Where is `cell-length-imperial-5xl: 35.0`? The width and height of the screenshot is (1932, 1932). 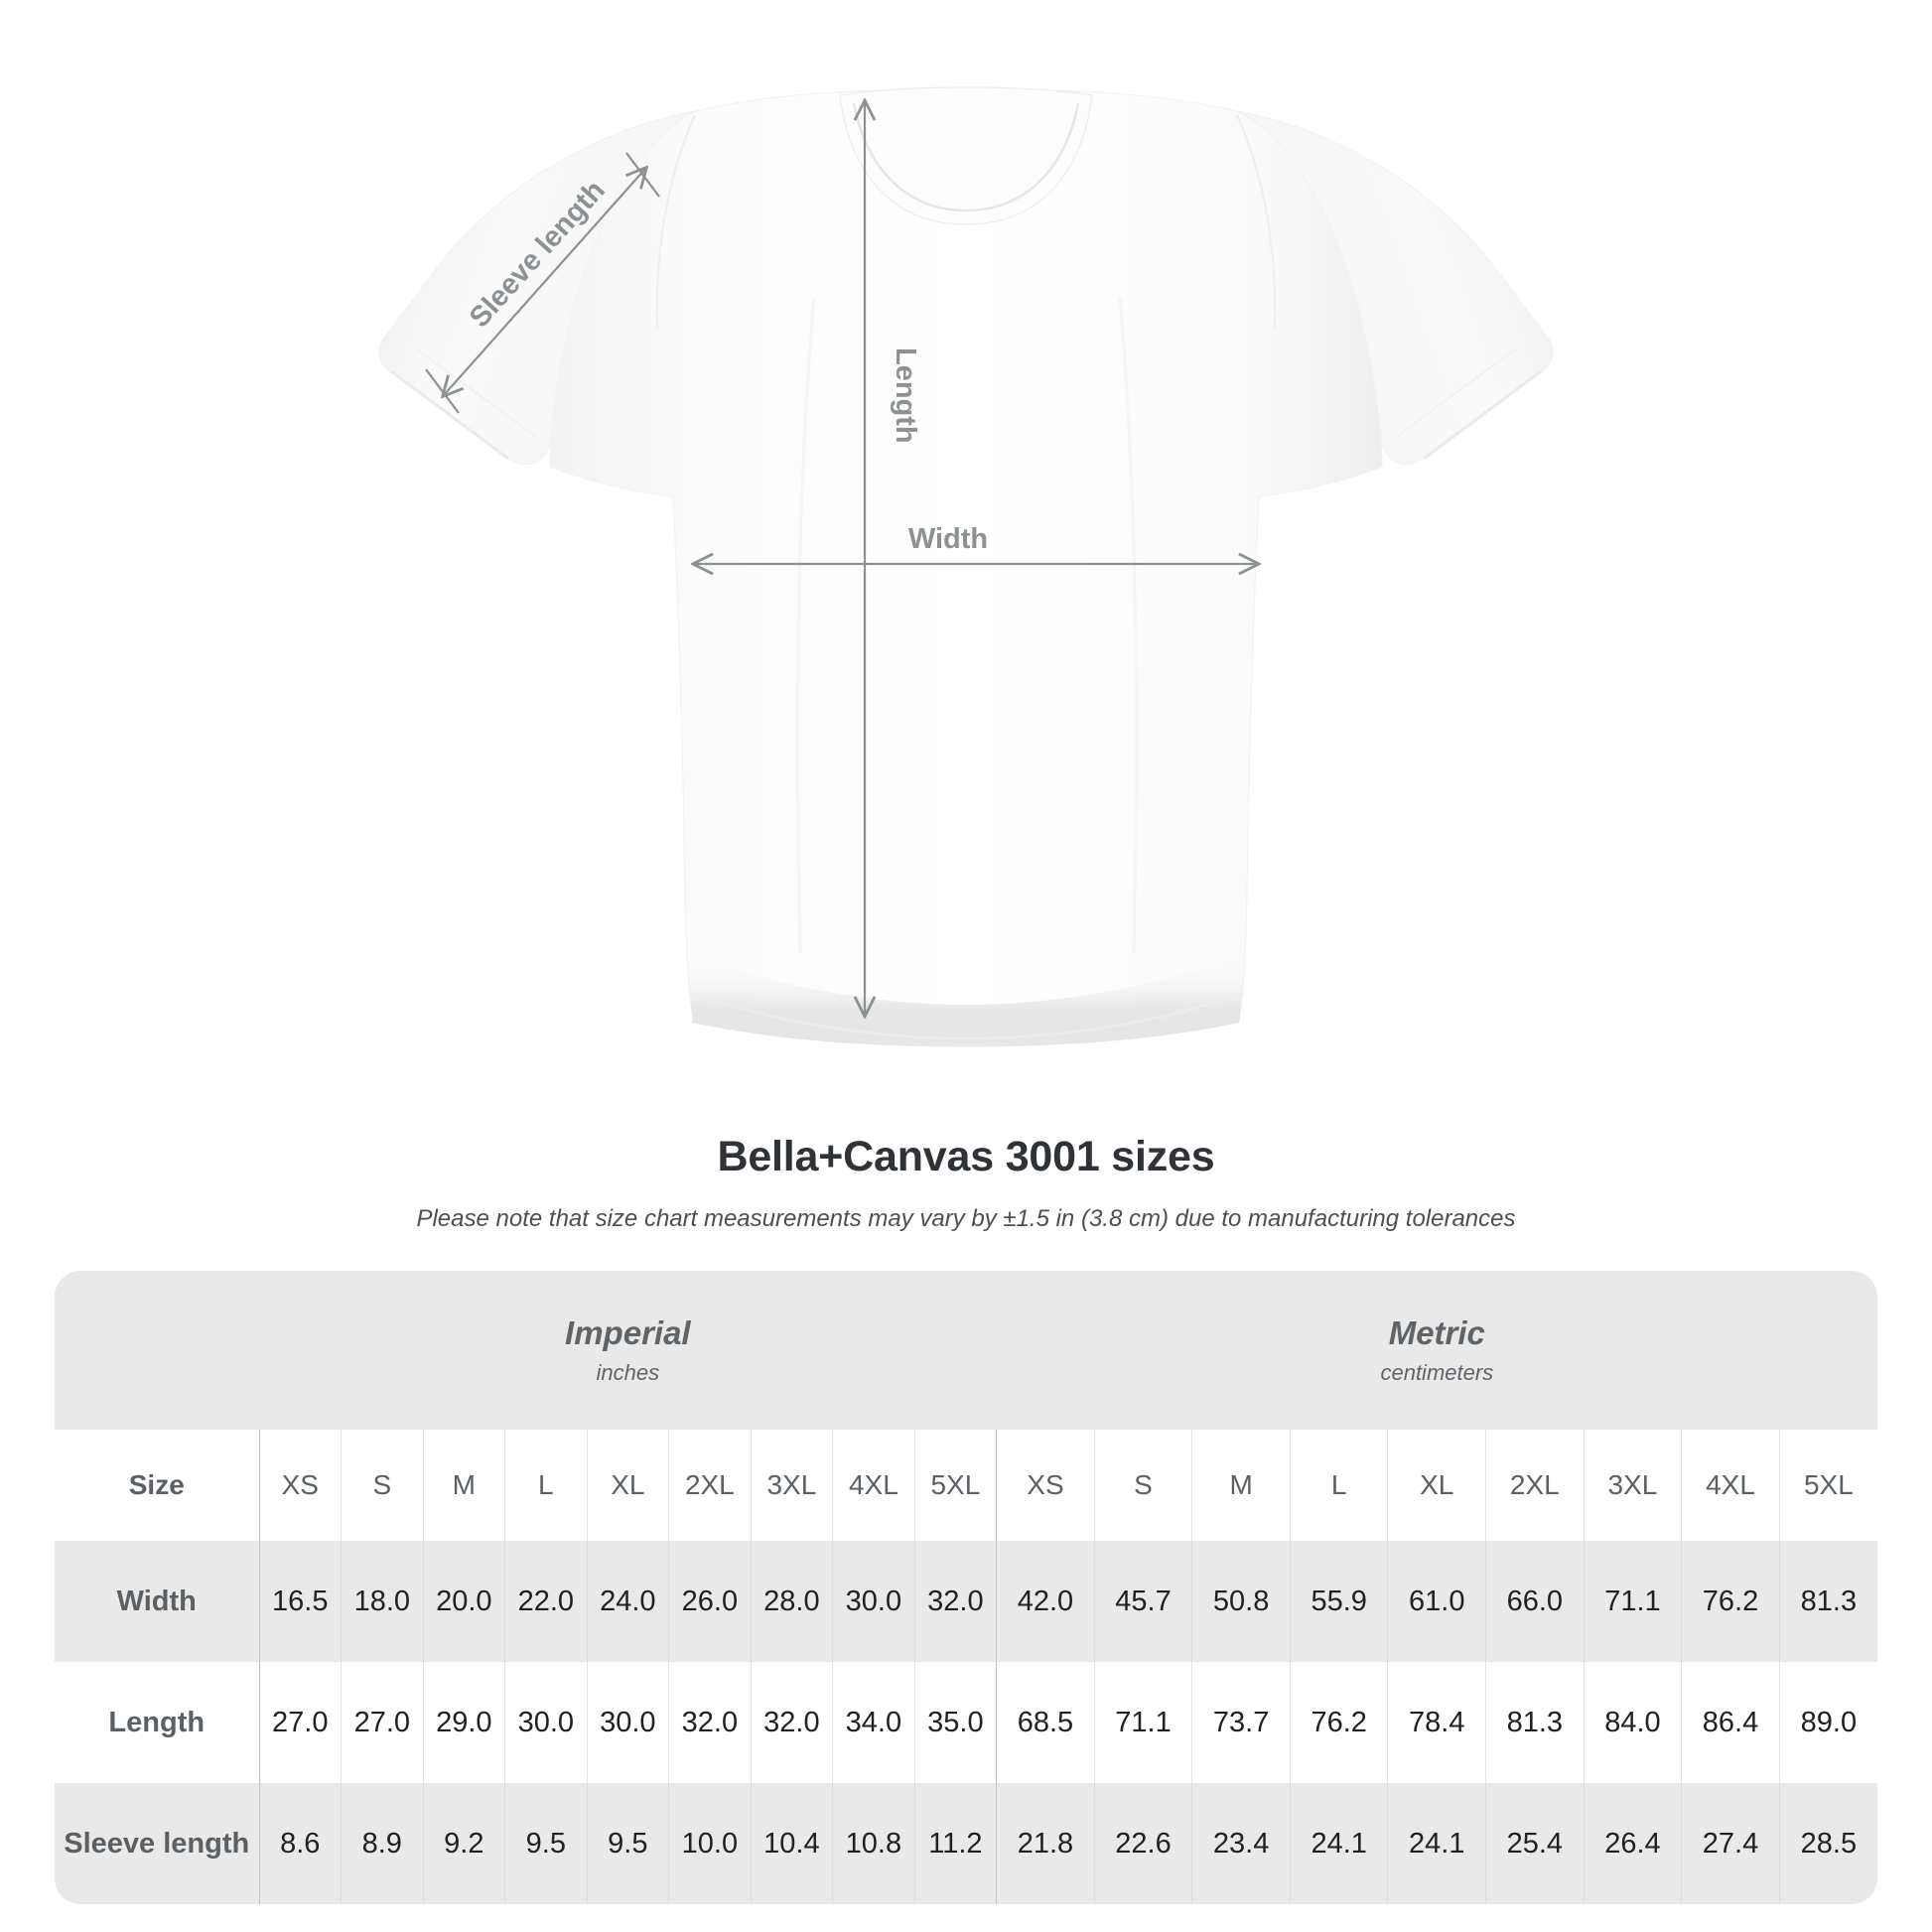 cell-length-imperial-5xl: 35.0 is located at coordinates (955, 1722).